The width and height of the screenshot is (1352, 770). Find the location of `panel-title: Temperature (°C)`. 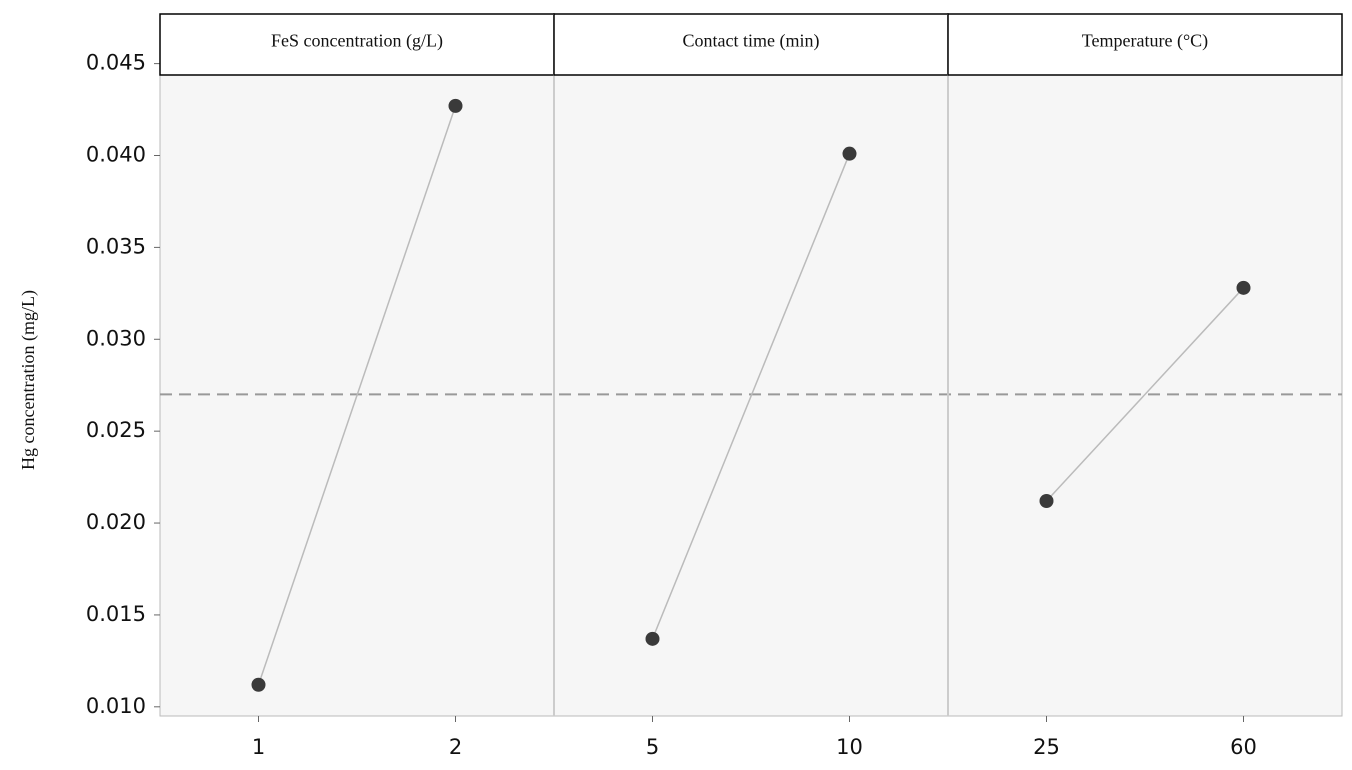

panel-title: Temperature (°C) is located at coordinates (1145, 41).